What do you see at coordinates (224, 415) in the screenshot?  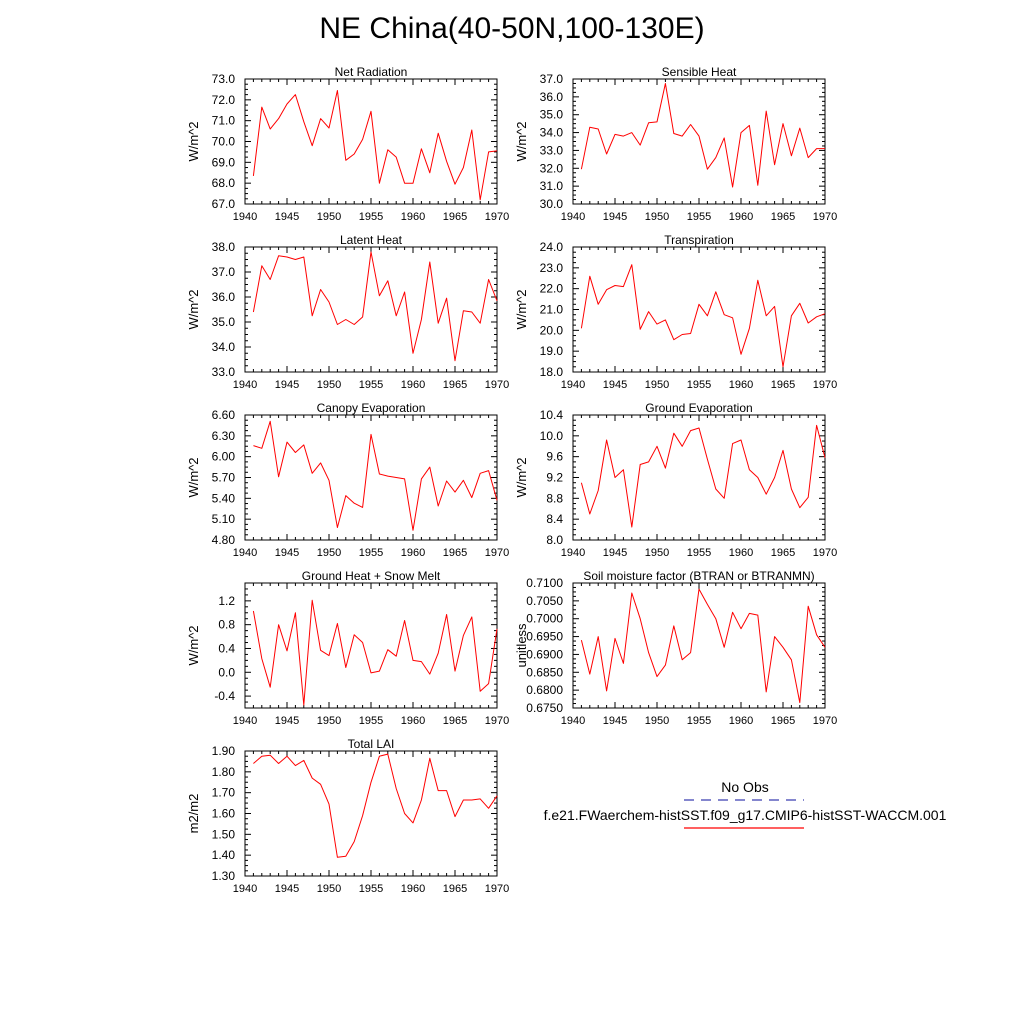 I see `y-tick-label: 6.60` at bounding box center [224, 415].